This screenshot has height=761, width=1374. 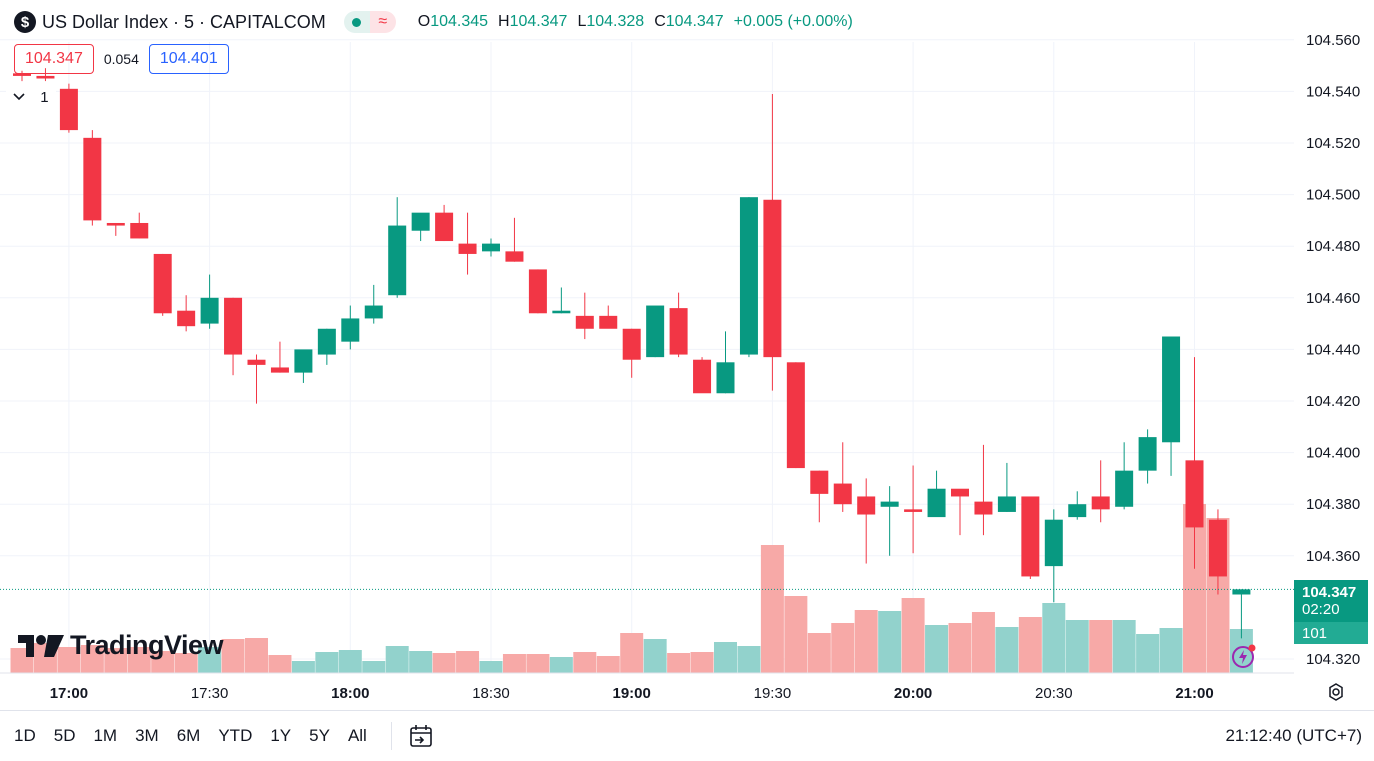 I want to click on sell-button: 104.347, so click(x=54, y=59).